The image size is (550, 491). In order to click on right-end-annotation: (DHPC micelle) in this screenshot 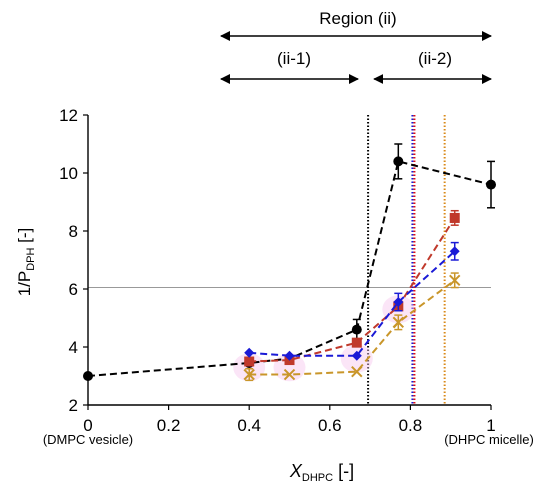, I will do `click(489, 439)`.